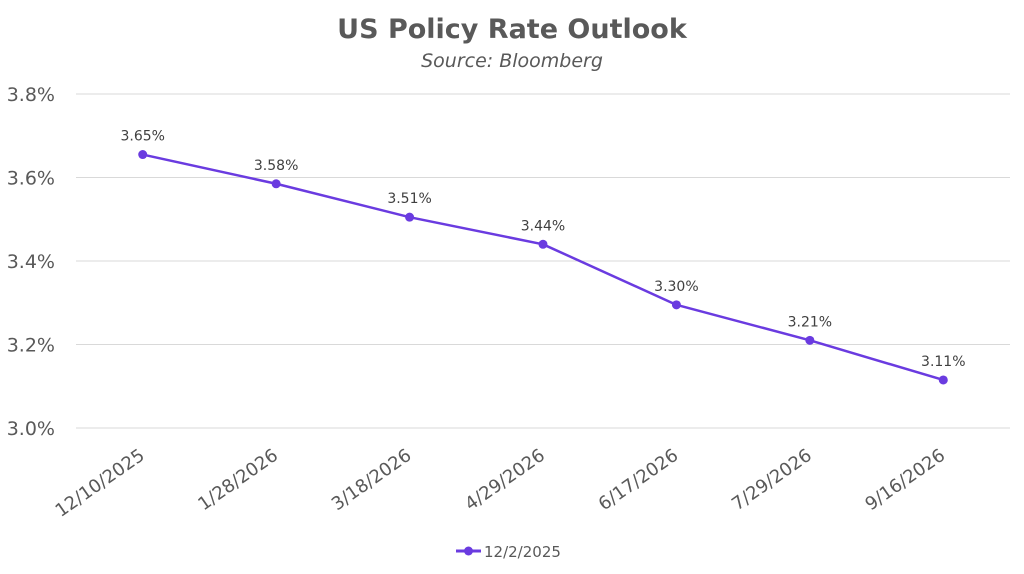 Image resolution: width=1024 pixels, height=574 pixels. Describe the element at coordinates (512, 61) in the screenshot. I see `chart-subtitle: Source: Bloomberg` at that location.